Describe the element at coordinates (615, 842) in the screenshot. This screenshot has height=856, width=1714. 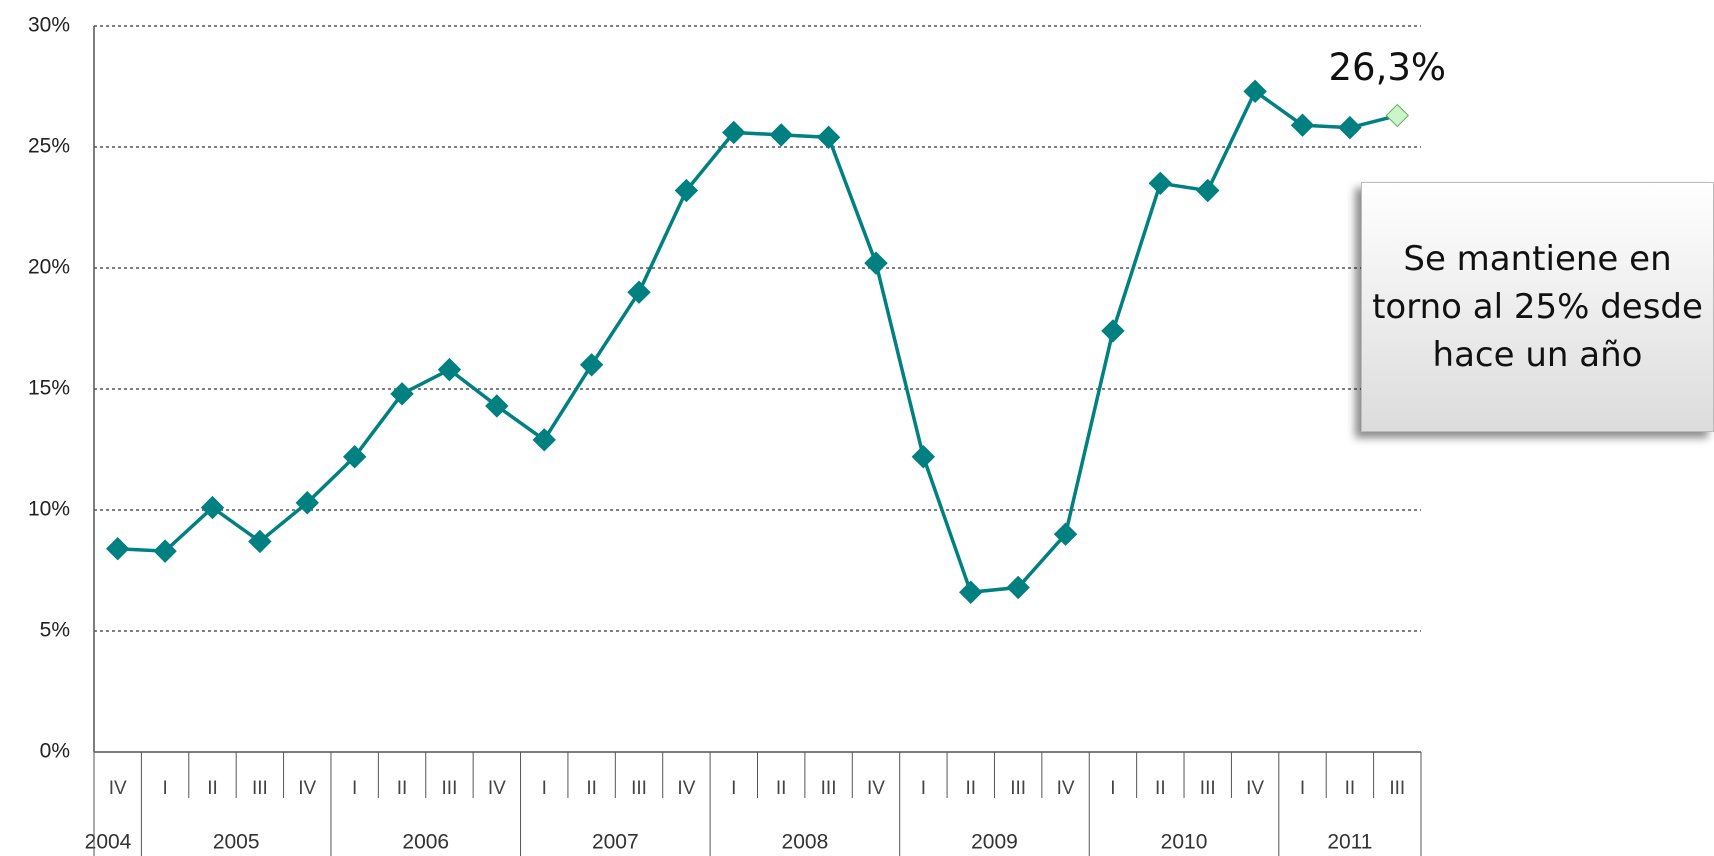
I see `x-group-label: 2007` at that location.